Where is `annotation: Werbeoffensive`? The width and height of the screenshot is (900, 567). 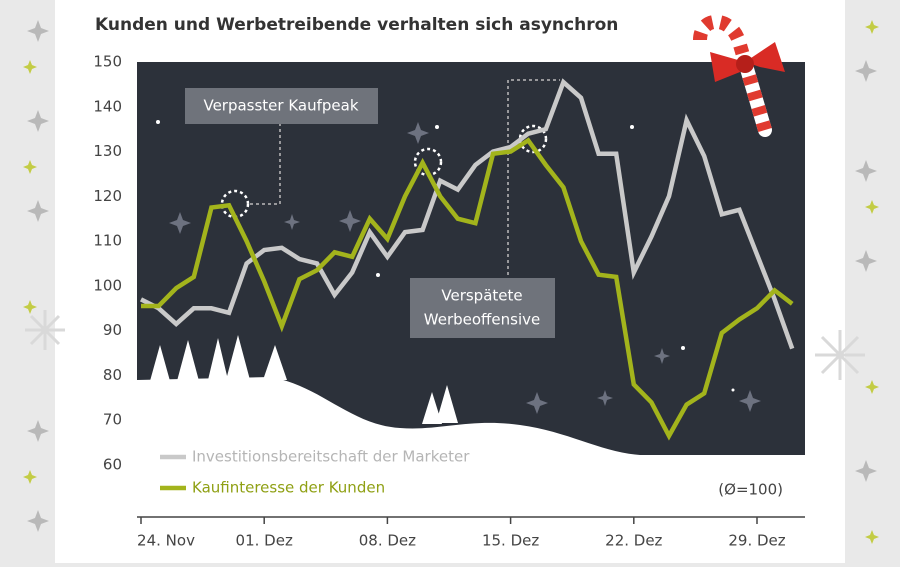 annotation: Werbeoffensive is located at coordinates (482, 320).